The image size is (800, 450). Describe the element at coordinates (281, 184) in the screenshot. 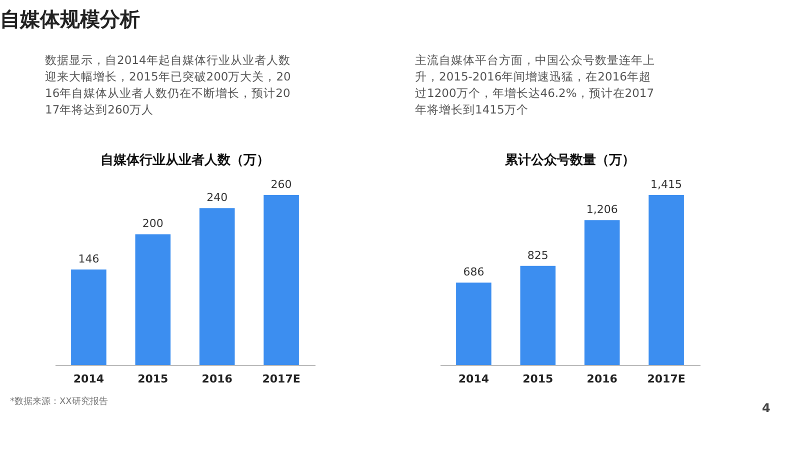

I see `data-label: 260` at that location.